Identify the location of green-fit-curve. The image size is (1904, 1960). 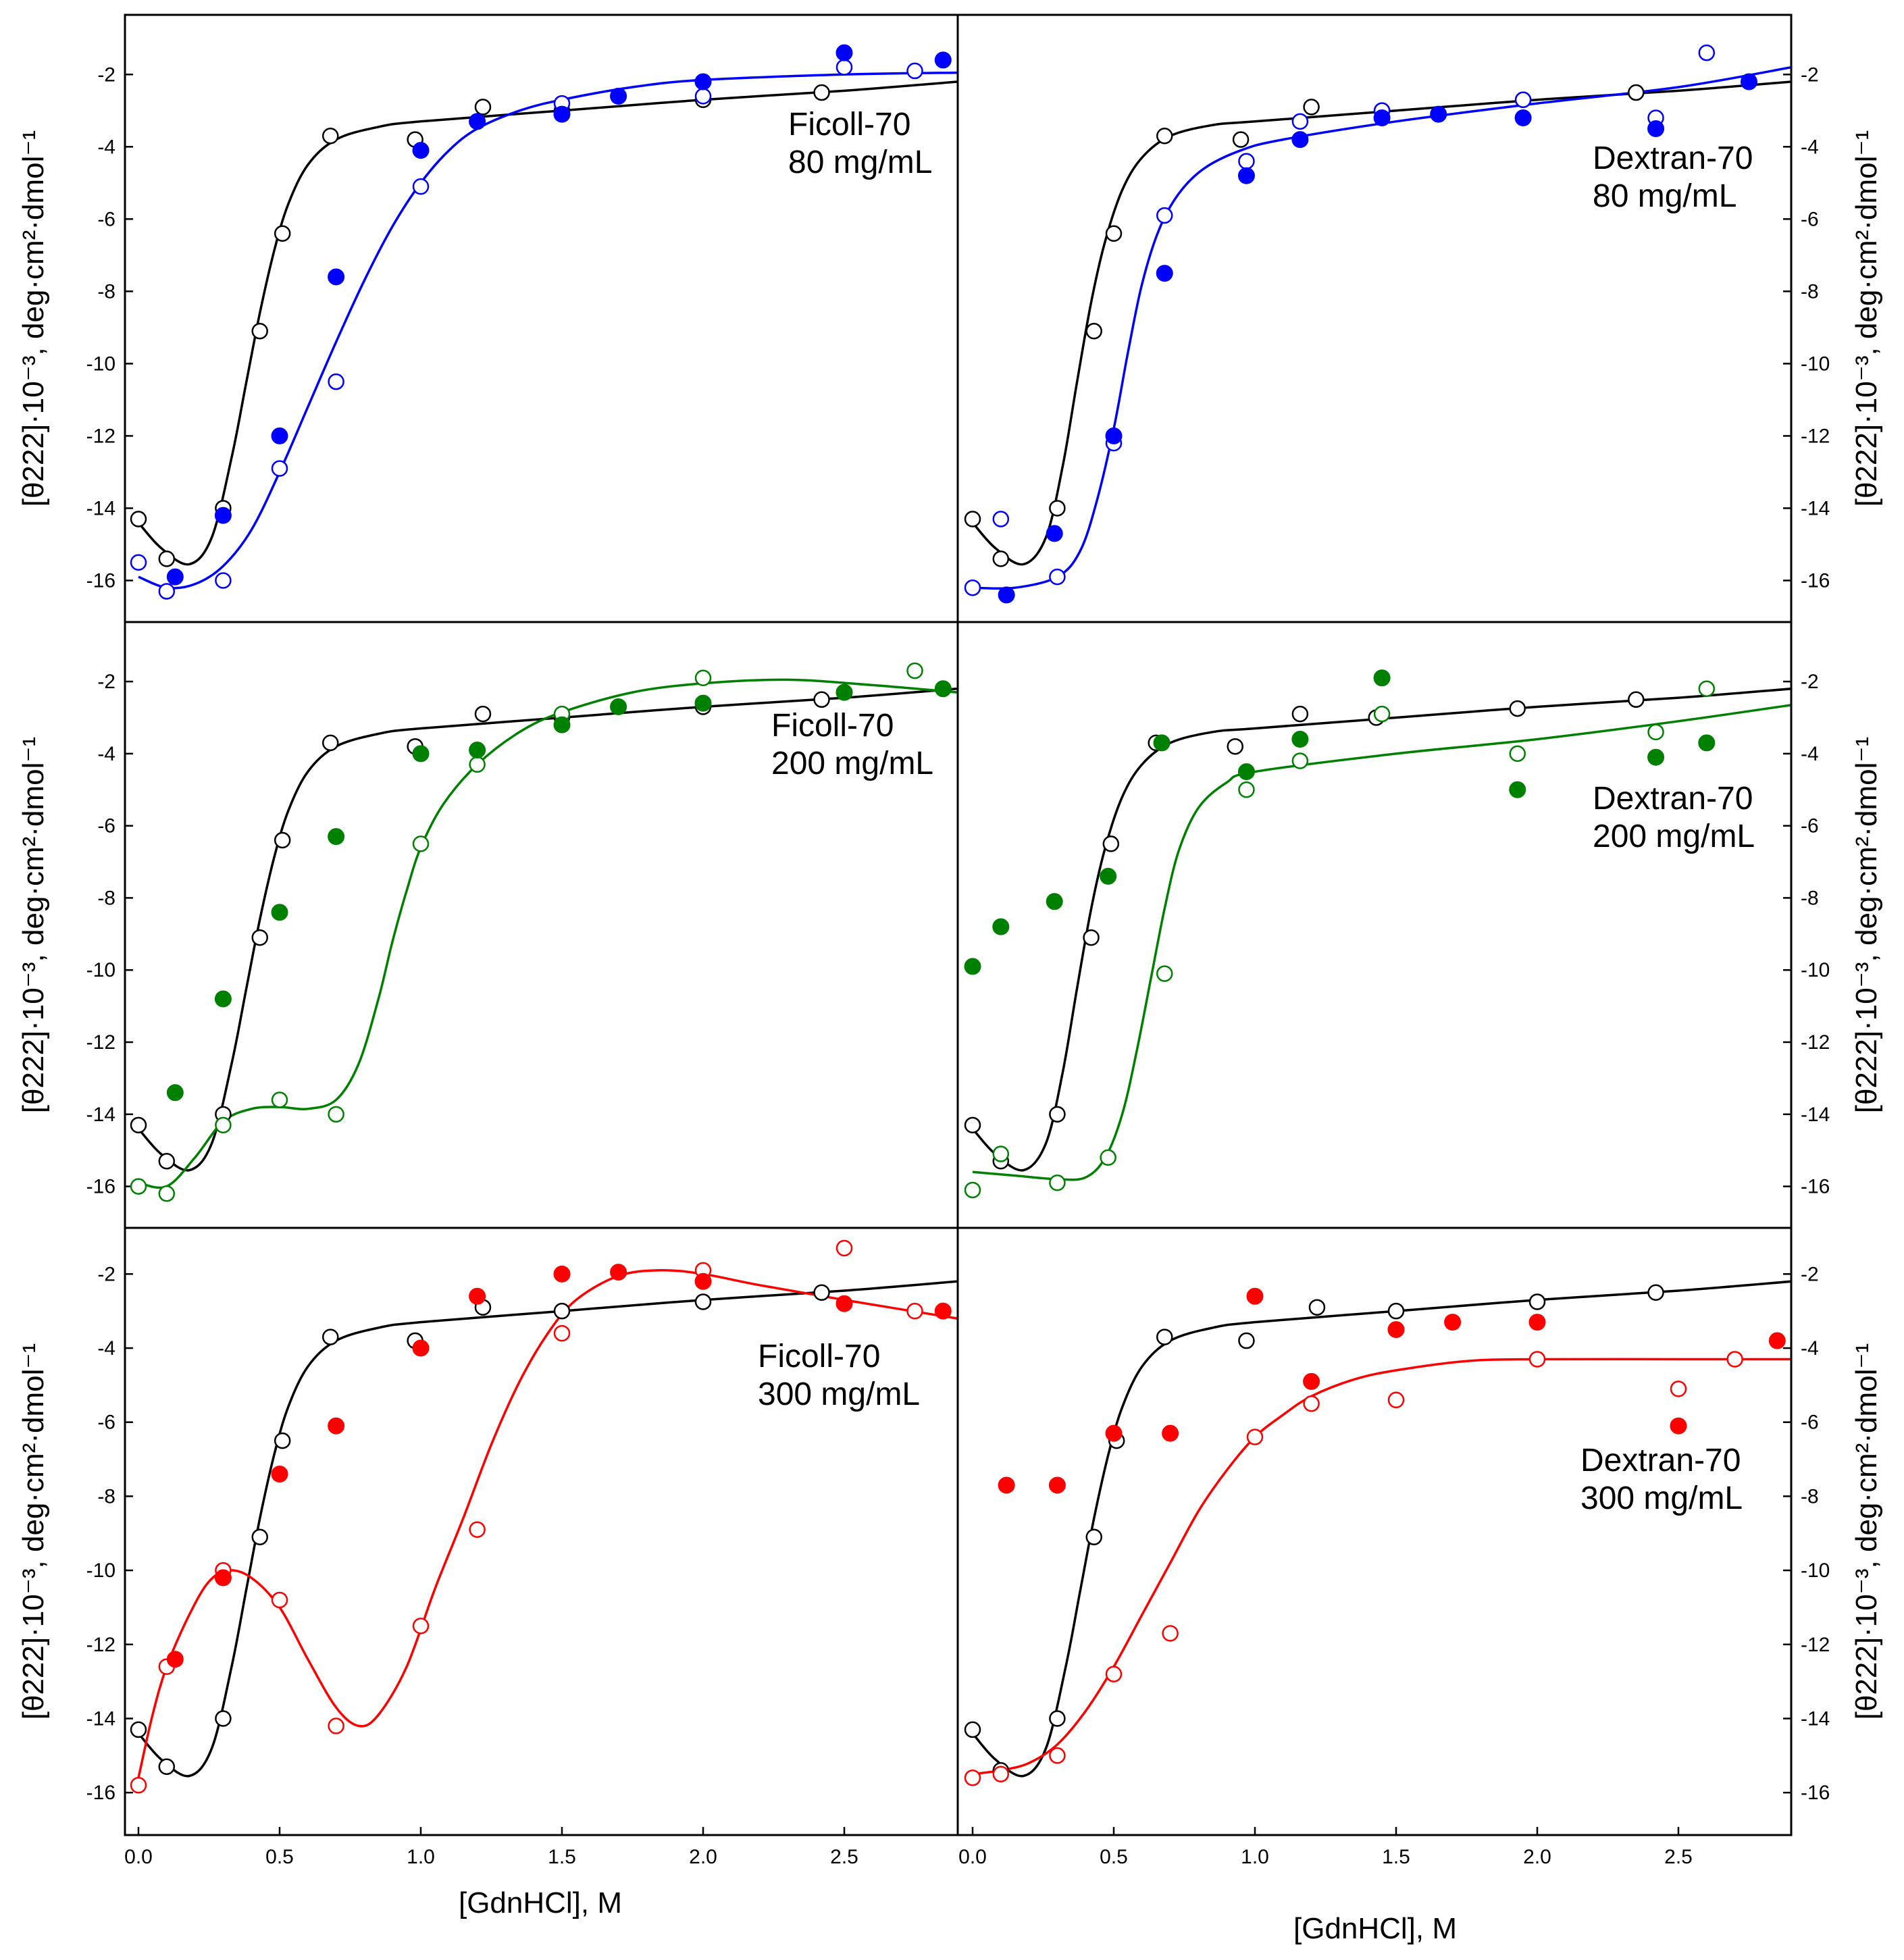
(1381, 943).